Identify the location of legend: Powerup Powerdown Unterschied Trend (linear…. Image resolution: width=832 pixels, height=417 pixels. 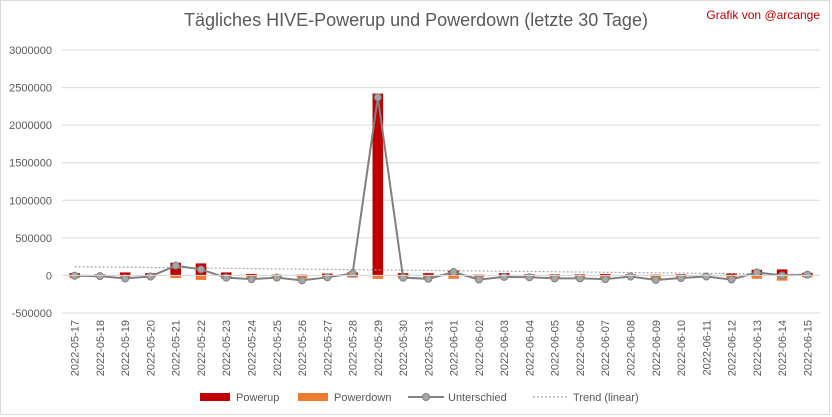
(419, 398).